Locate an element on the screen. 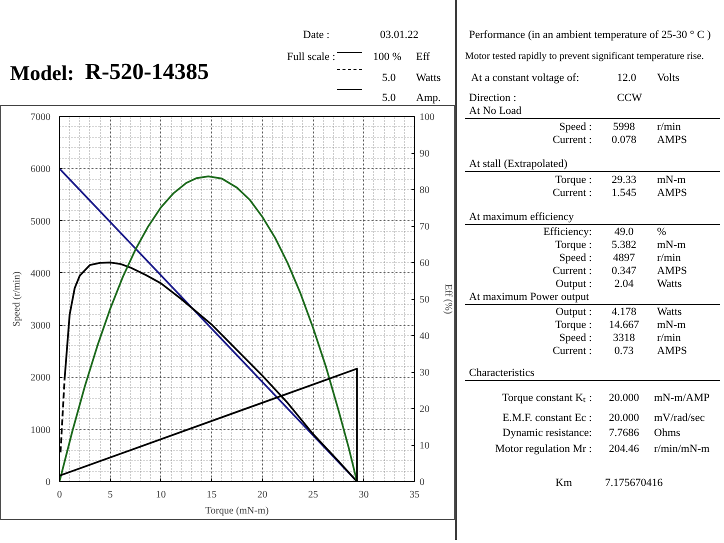 This screenshot has height=543, width=724. x-tick-label: 30 is located at coordinates (363, 495).